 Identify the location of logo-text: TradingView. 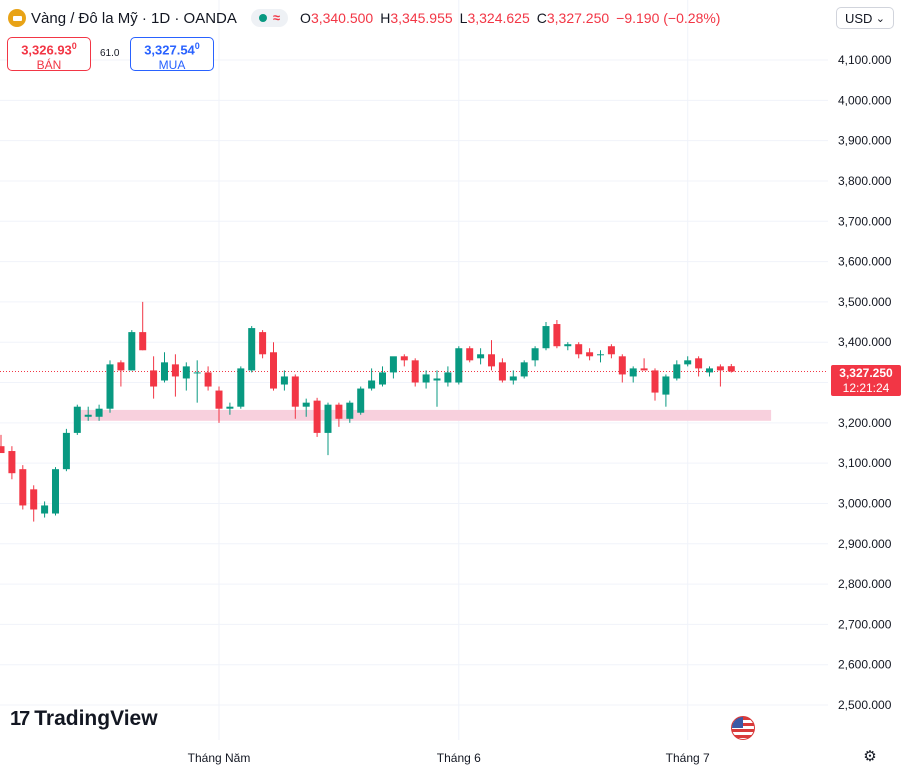
(96, 718).